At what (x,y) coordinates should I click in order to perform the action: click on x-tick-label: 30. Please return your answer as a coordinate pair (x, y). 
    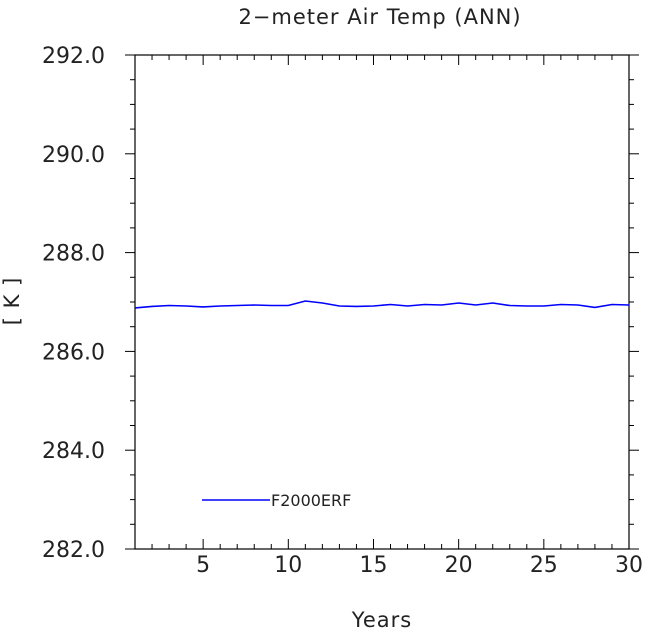
    Looking at the image, I should click on (629, 565).